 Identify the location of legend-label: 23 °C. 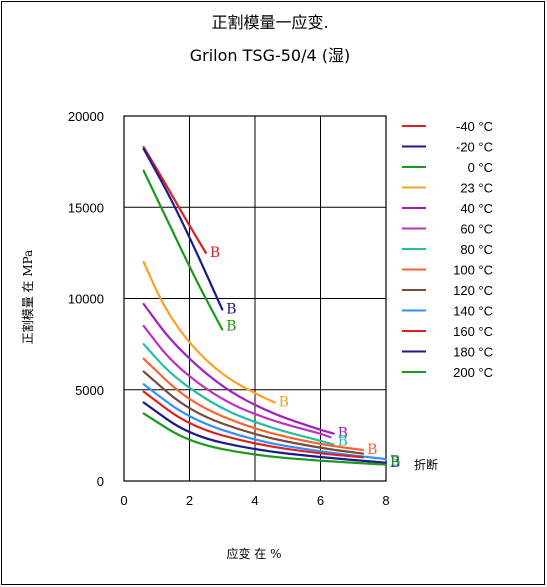
(476, 188).